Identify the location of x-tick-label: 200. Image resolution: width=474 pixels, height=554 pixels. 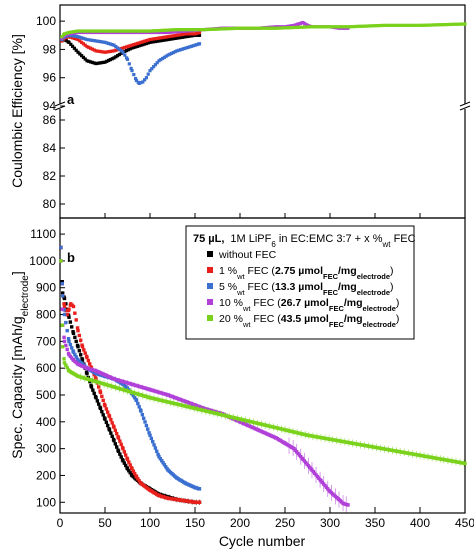
(240, 523).